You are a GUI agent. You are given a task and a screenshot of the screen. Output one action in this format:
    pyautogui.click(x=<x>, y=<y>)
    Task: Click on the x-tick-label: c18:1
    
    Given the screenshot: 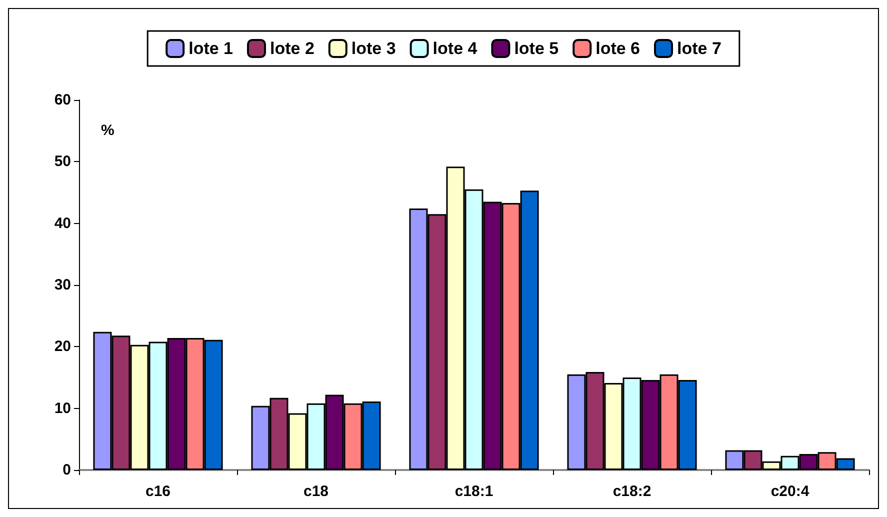 What is the action you would take?
    pyautogui.click(x=474, y=491)
    